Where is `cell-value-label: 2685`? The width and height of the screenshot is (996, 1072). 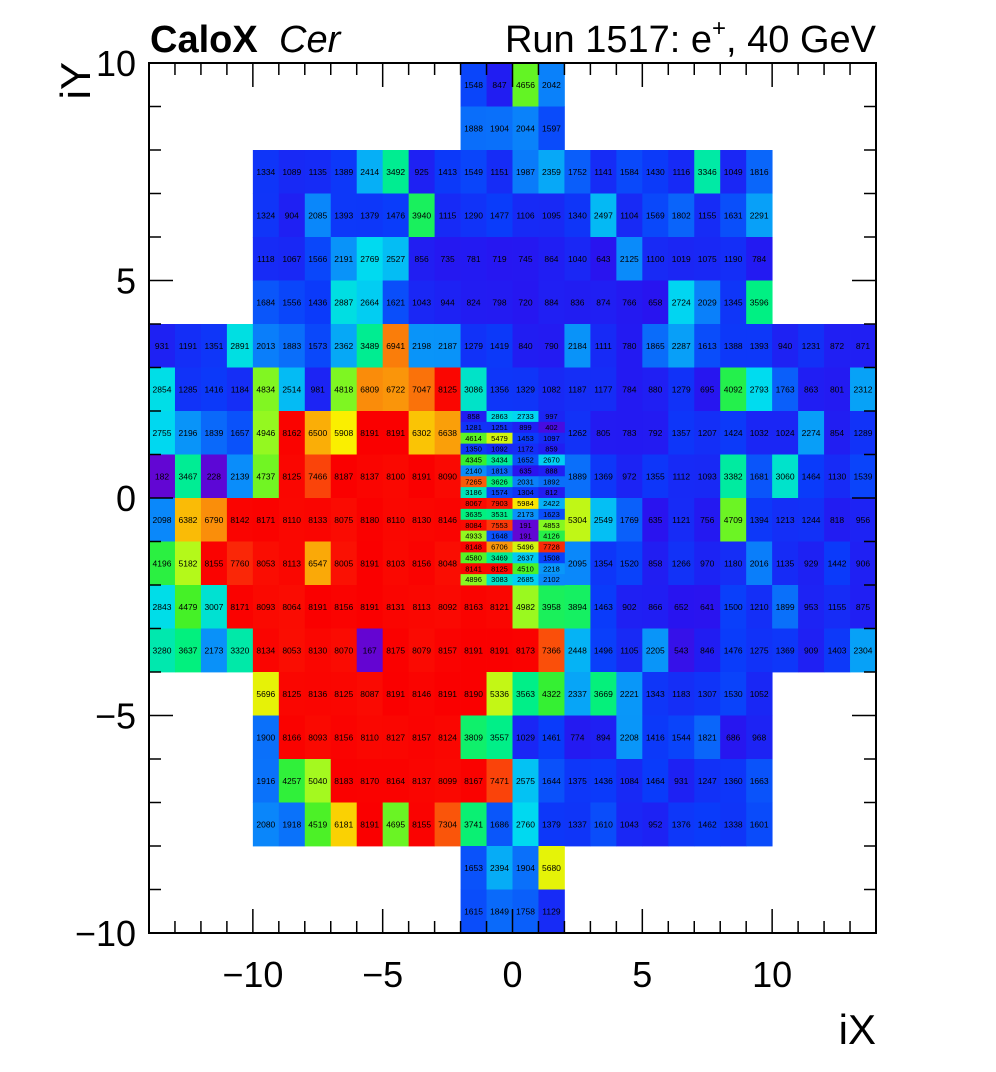 cell-value-label: 2685 is located at coordinates (525, 579).